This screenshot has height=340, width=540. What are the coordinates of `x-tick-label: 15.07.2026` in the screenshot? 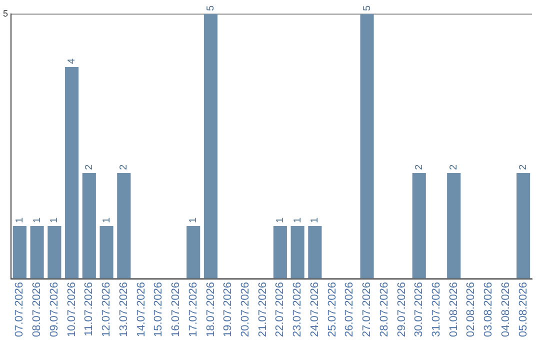 It's located at (158, 310).